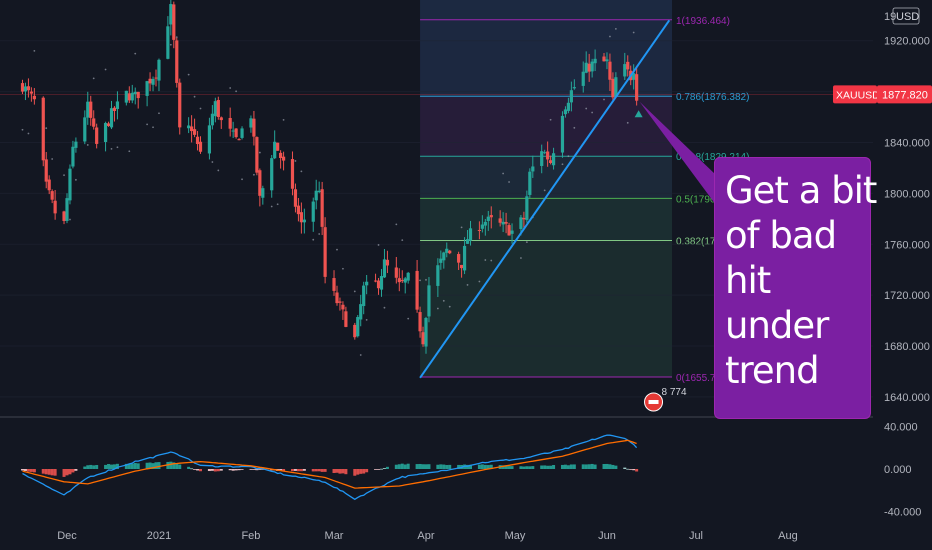 The width and height of the screenshot is (932, 550). Describe the element at coordinates (425, 536) in the screenshot. I see `time-tick-label: Apr` at that location.